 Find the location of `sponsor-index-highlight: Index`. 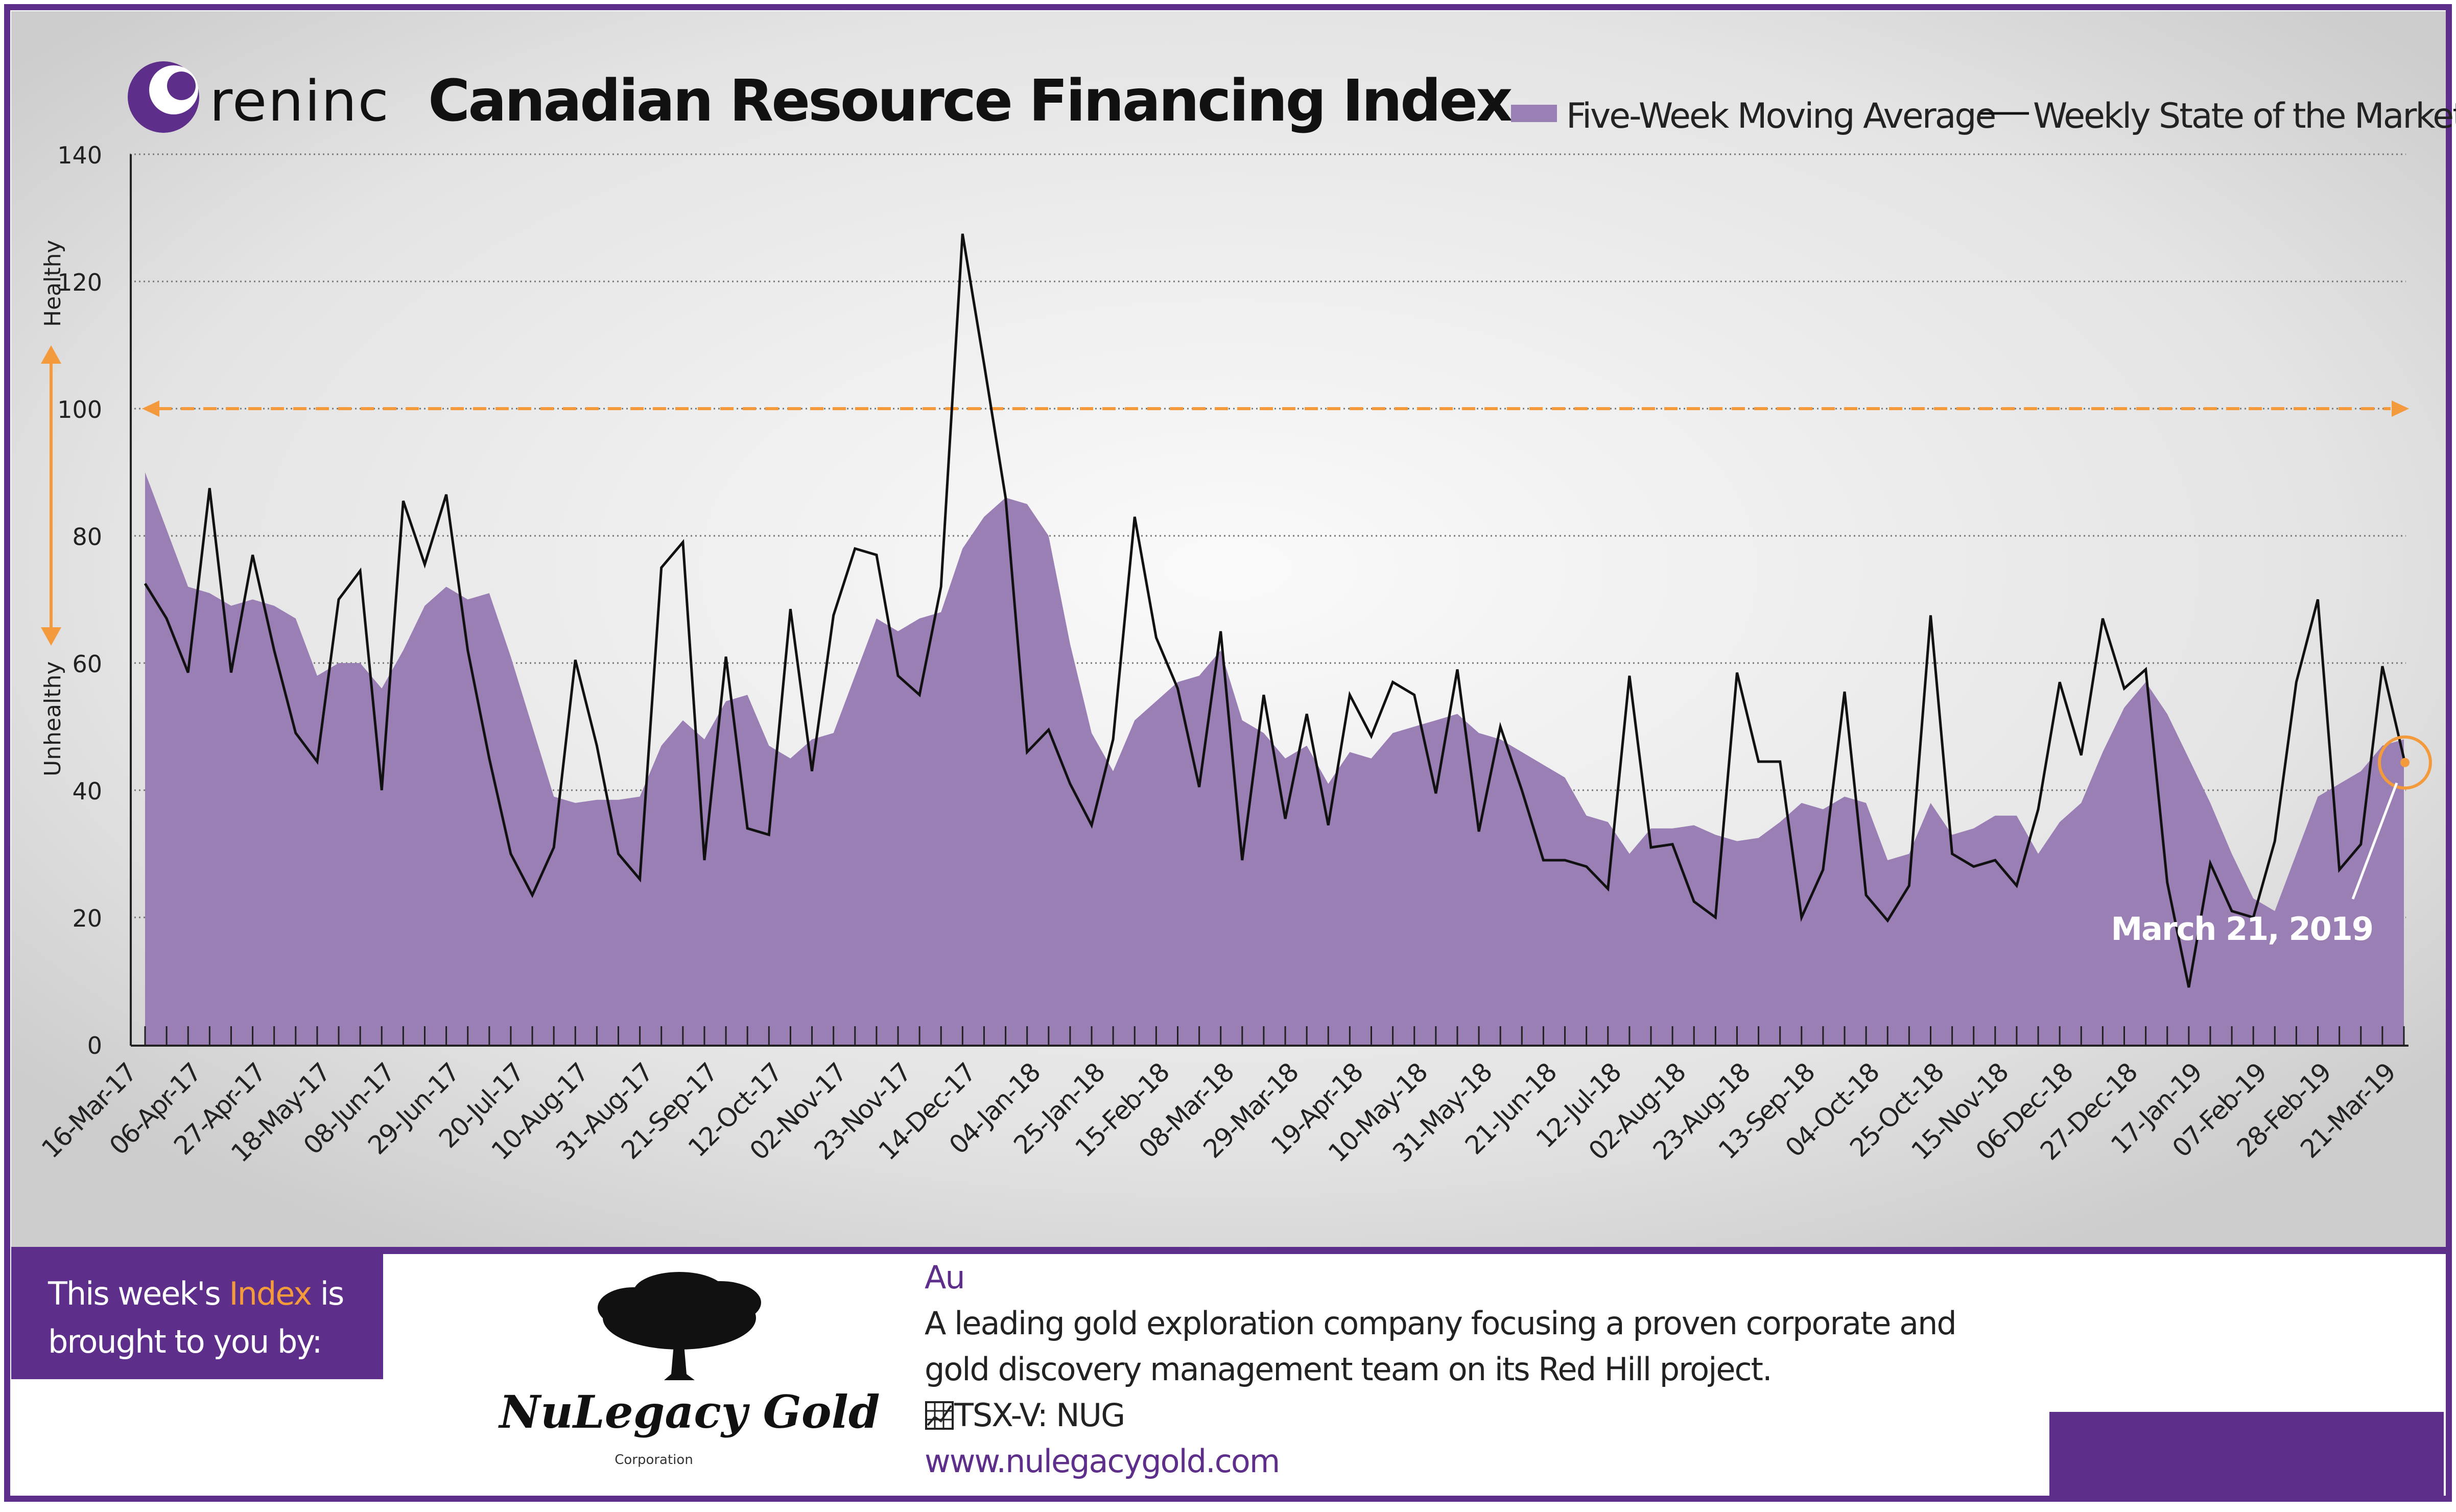

sponsor-index-highlight: Index is located at coordinates (270, 1293).